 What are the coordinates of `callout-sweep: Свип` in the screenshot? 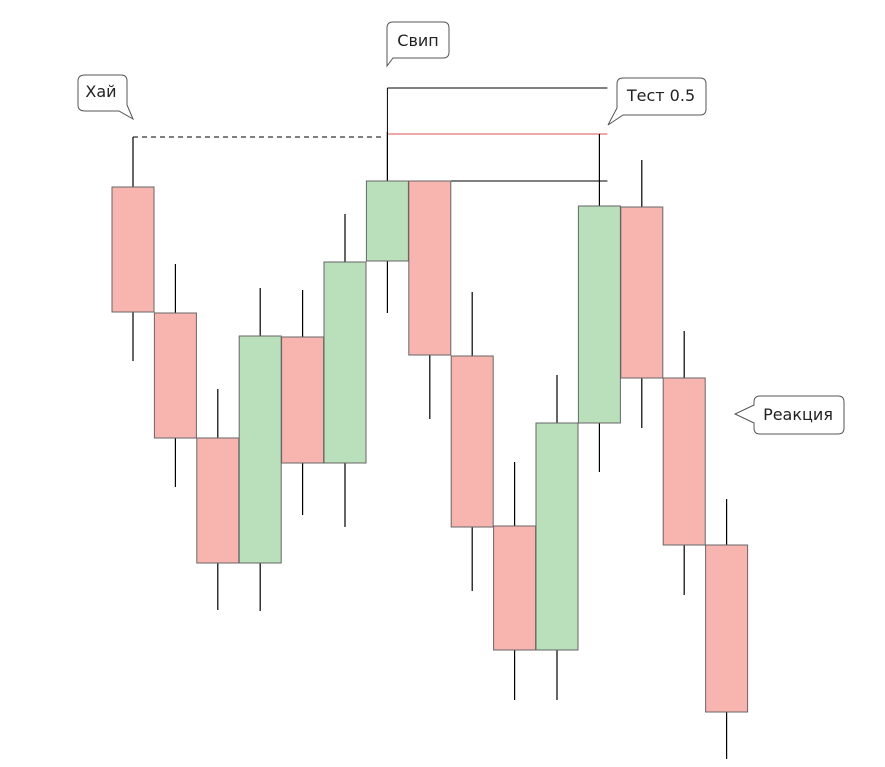 It's located at (418, 44).